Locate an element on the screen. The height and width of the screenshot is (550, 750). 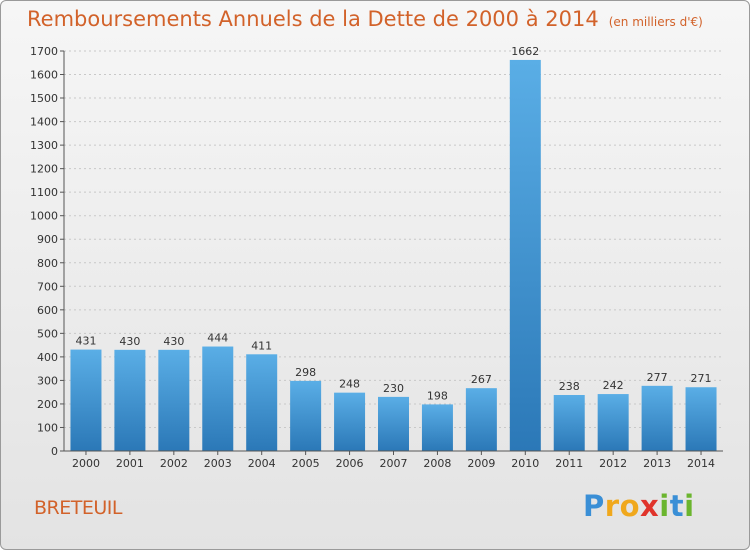
bar-2003 is located at coordinates (218, 398).